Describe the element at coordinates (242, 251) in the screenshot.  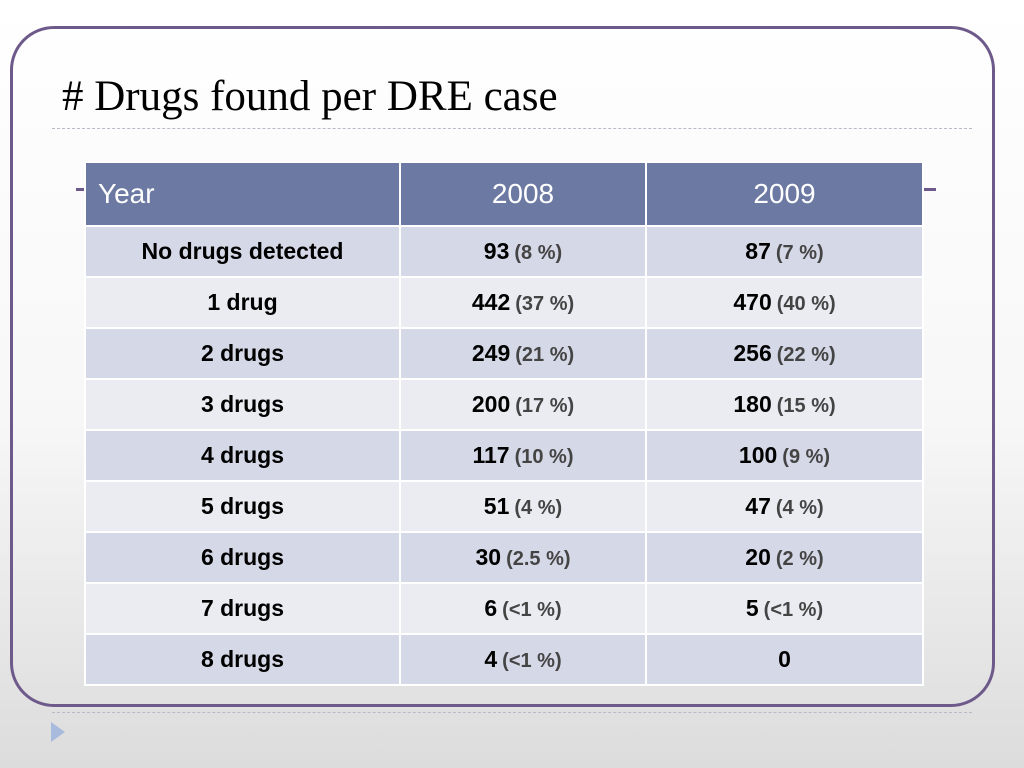
I see `row-label: No drugs detected` at that location.